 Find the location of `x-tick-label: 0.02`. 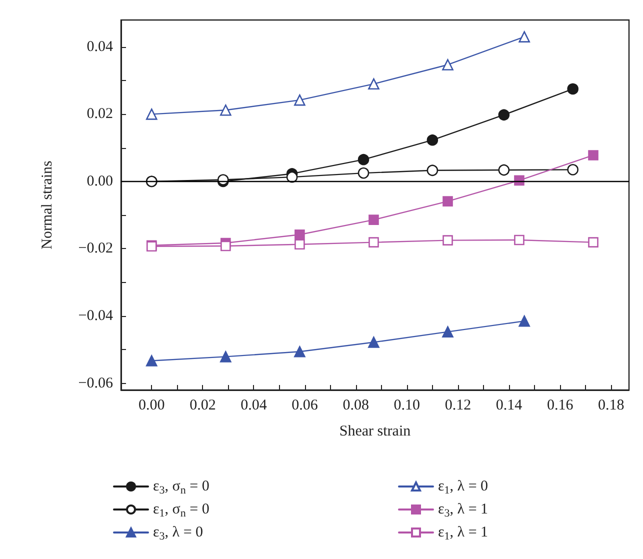

x-tick-label: 0.02 is located at coordinates (203, 406).